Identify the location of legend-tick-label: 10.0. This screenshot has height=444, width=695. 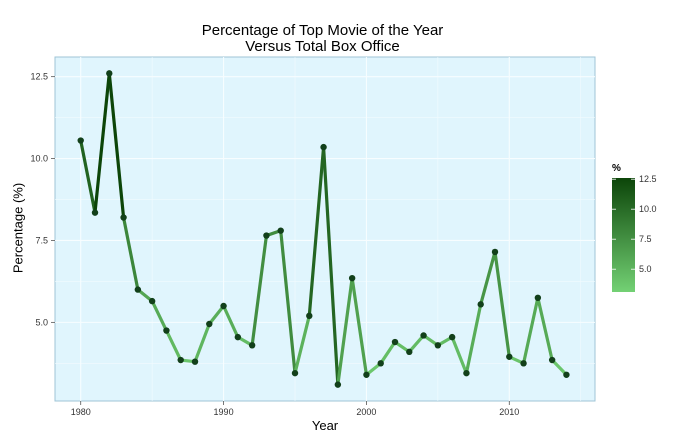
(648, 209).